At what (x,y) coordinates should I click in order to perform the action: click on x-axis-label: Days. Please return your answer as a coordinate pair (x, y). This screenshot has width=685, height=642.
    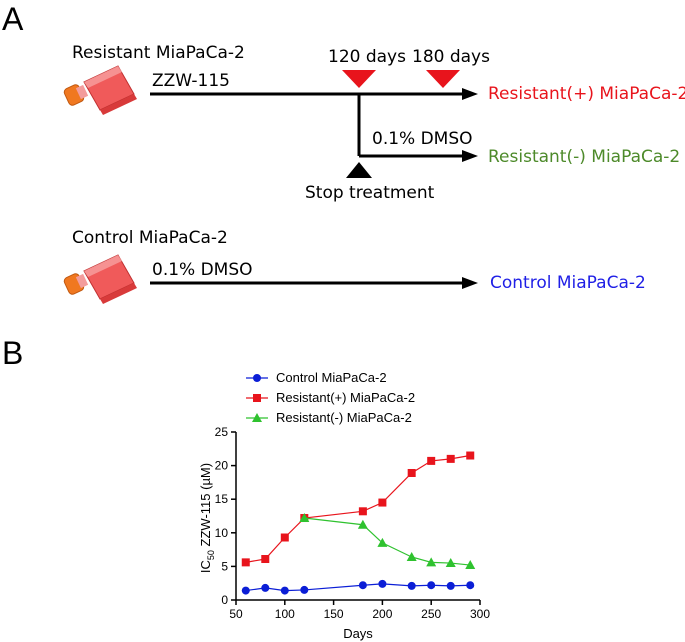
    Looking at the image, I should click on (358, 633).